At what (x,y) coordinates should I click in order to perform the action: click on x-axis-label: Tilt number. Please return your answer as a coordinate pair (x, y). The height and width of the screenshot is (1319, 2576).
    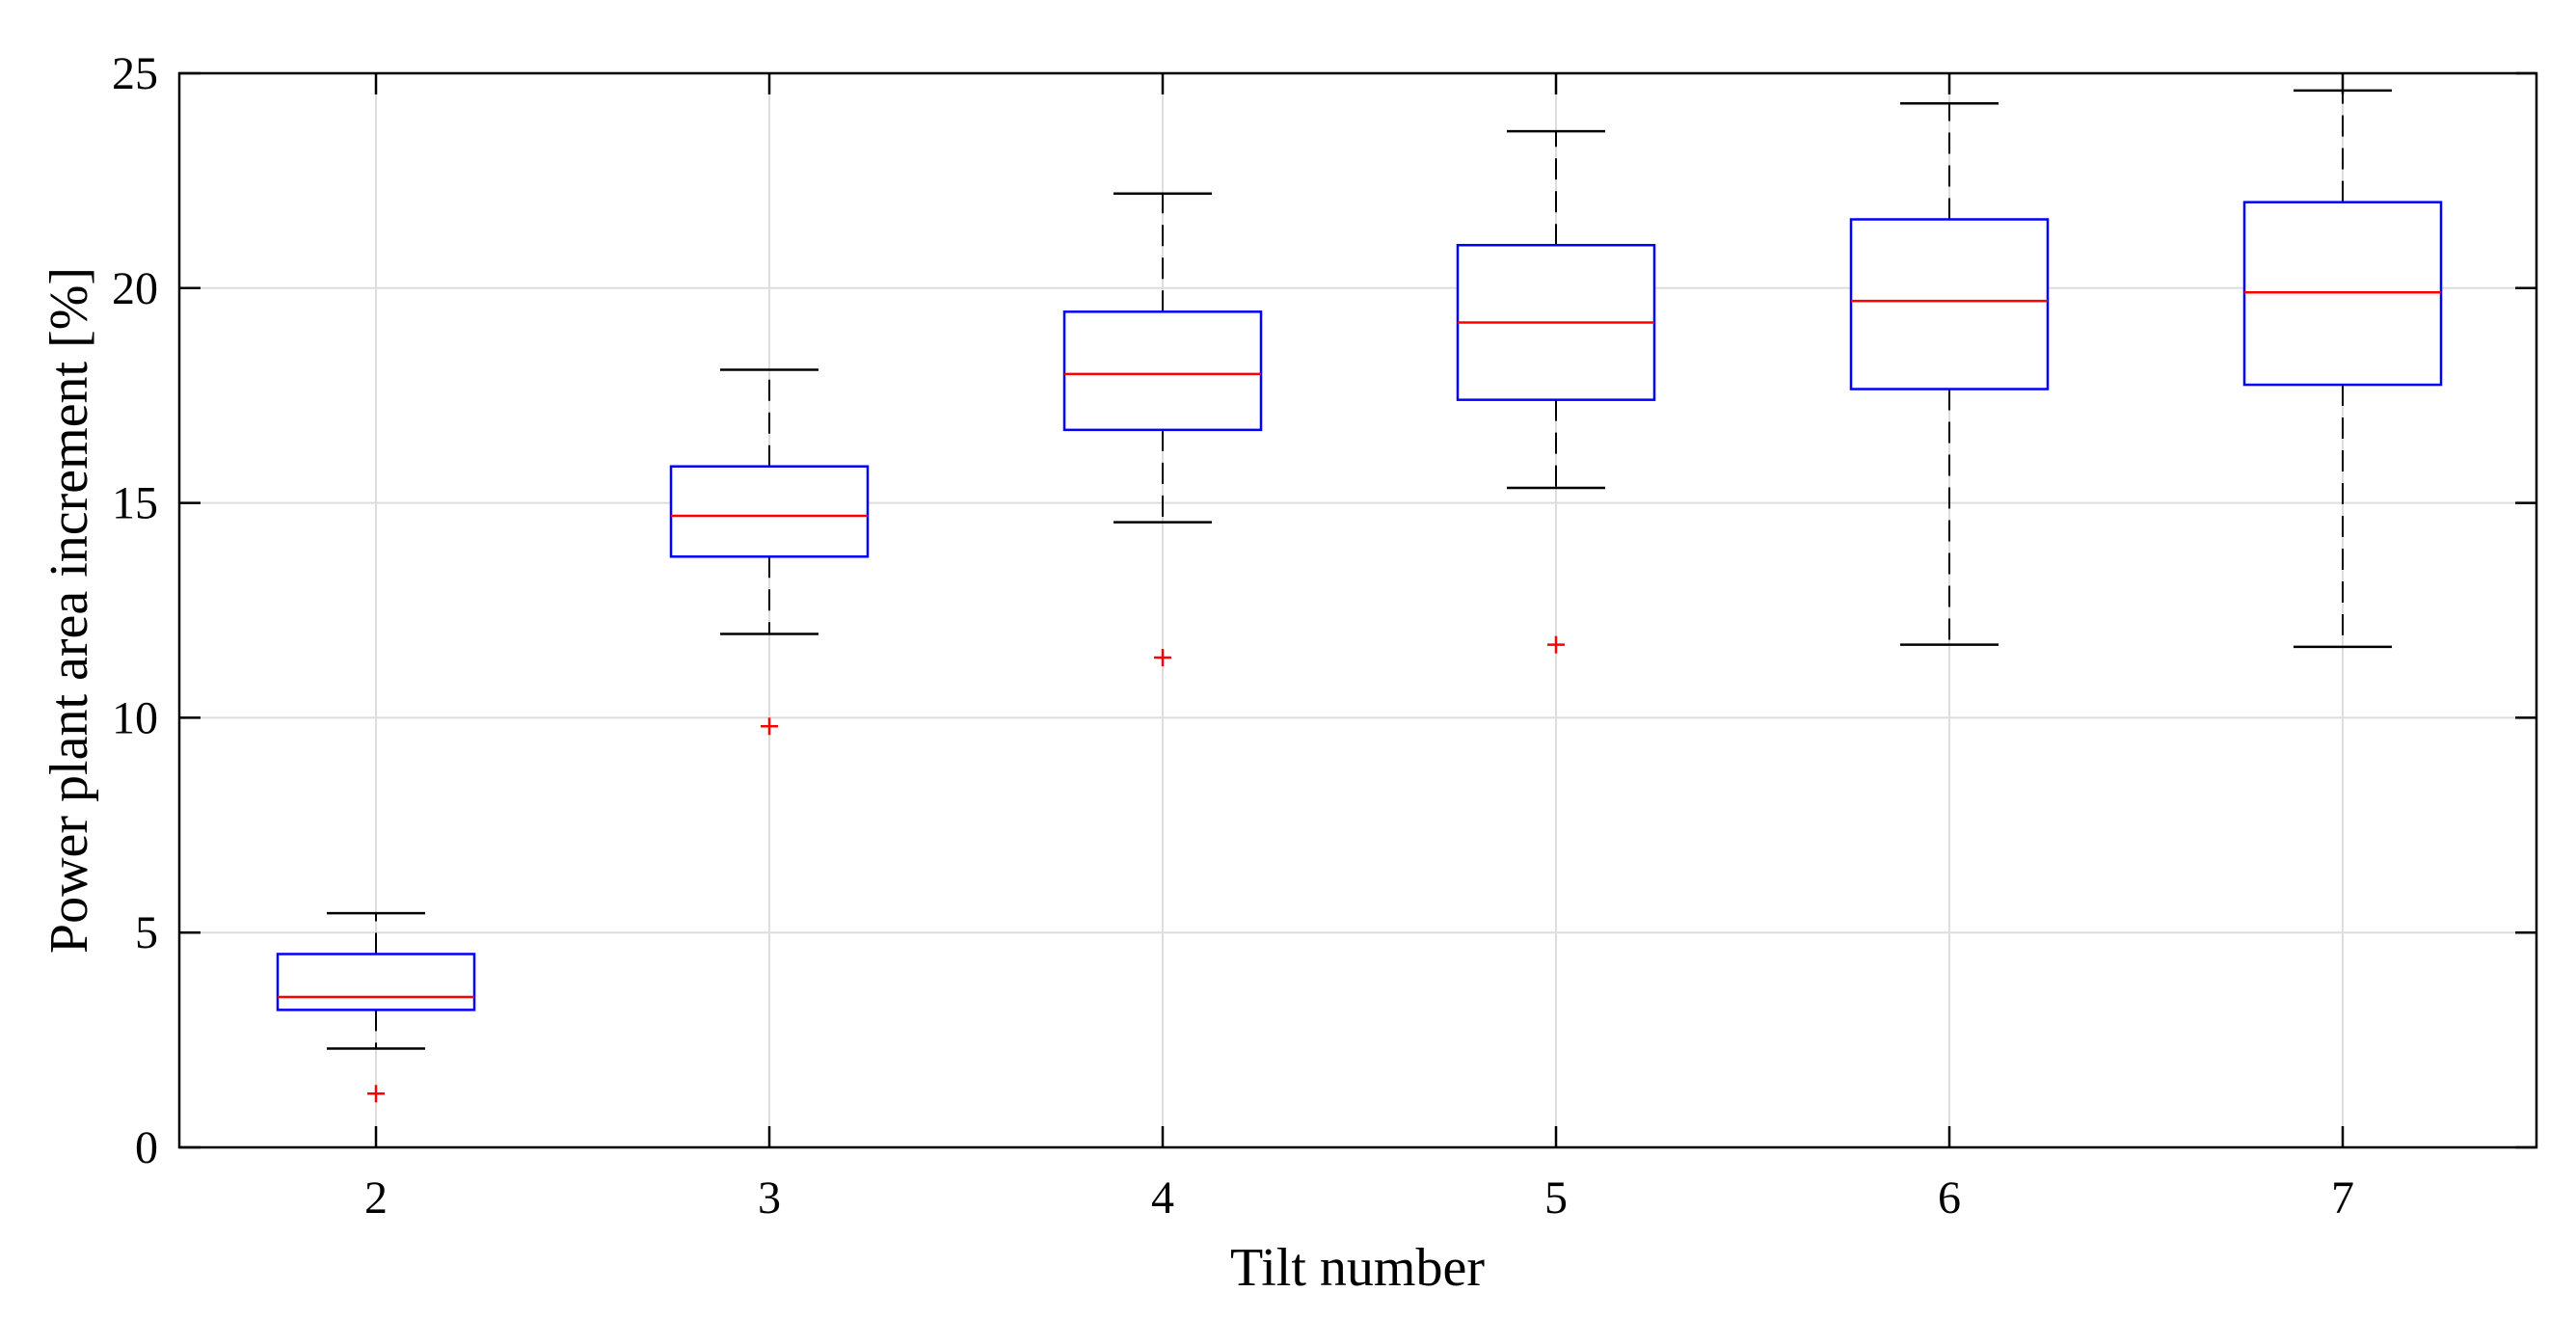
    Looking at the image, I should click on (1358, 1268).